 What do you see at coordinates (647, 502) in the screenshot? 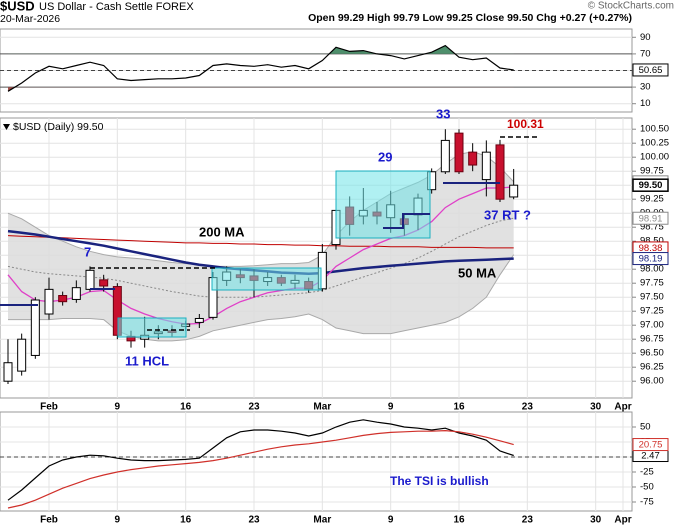
I see `y-tick-label: -75` at bounding box center [647, 502].